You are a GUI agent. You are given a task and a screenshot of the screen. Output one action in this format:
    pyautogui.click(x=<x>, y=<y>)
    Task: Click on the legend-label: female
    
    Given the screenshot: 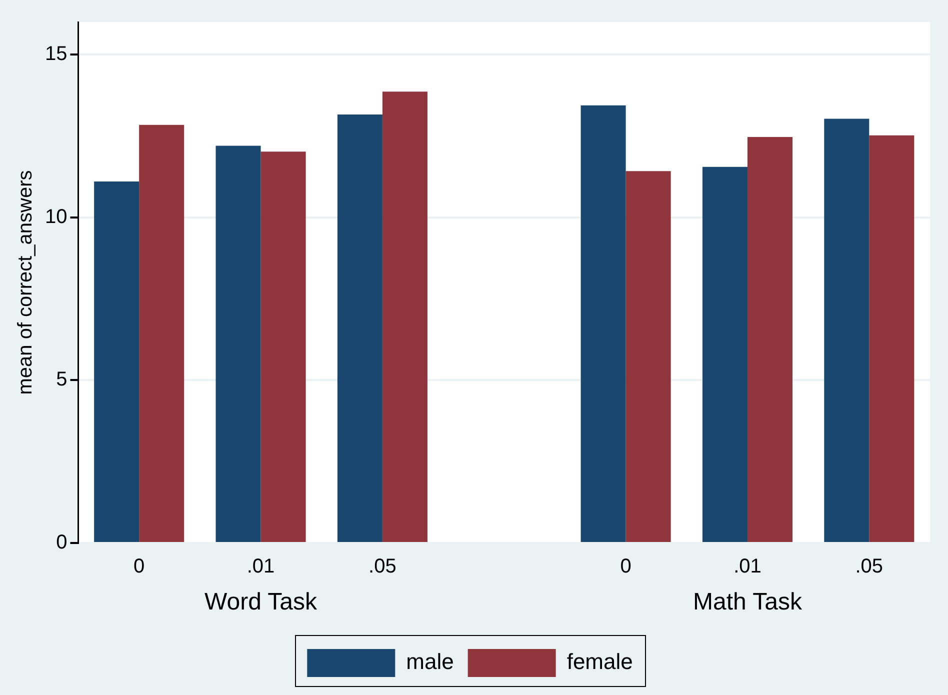 What is the action you would take?
    pyautogui.click(x=599, y=661)
    